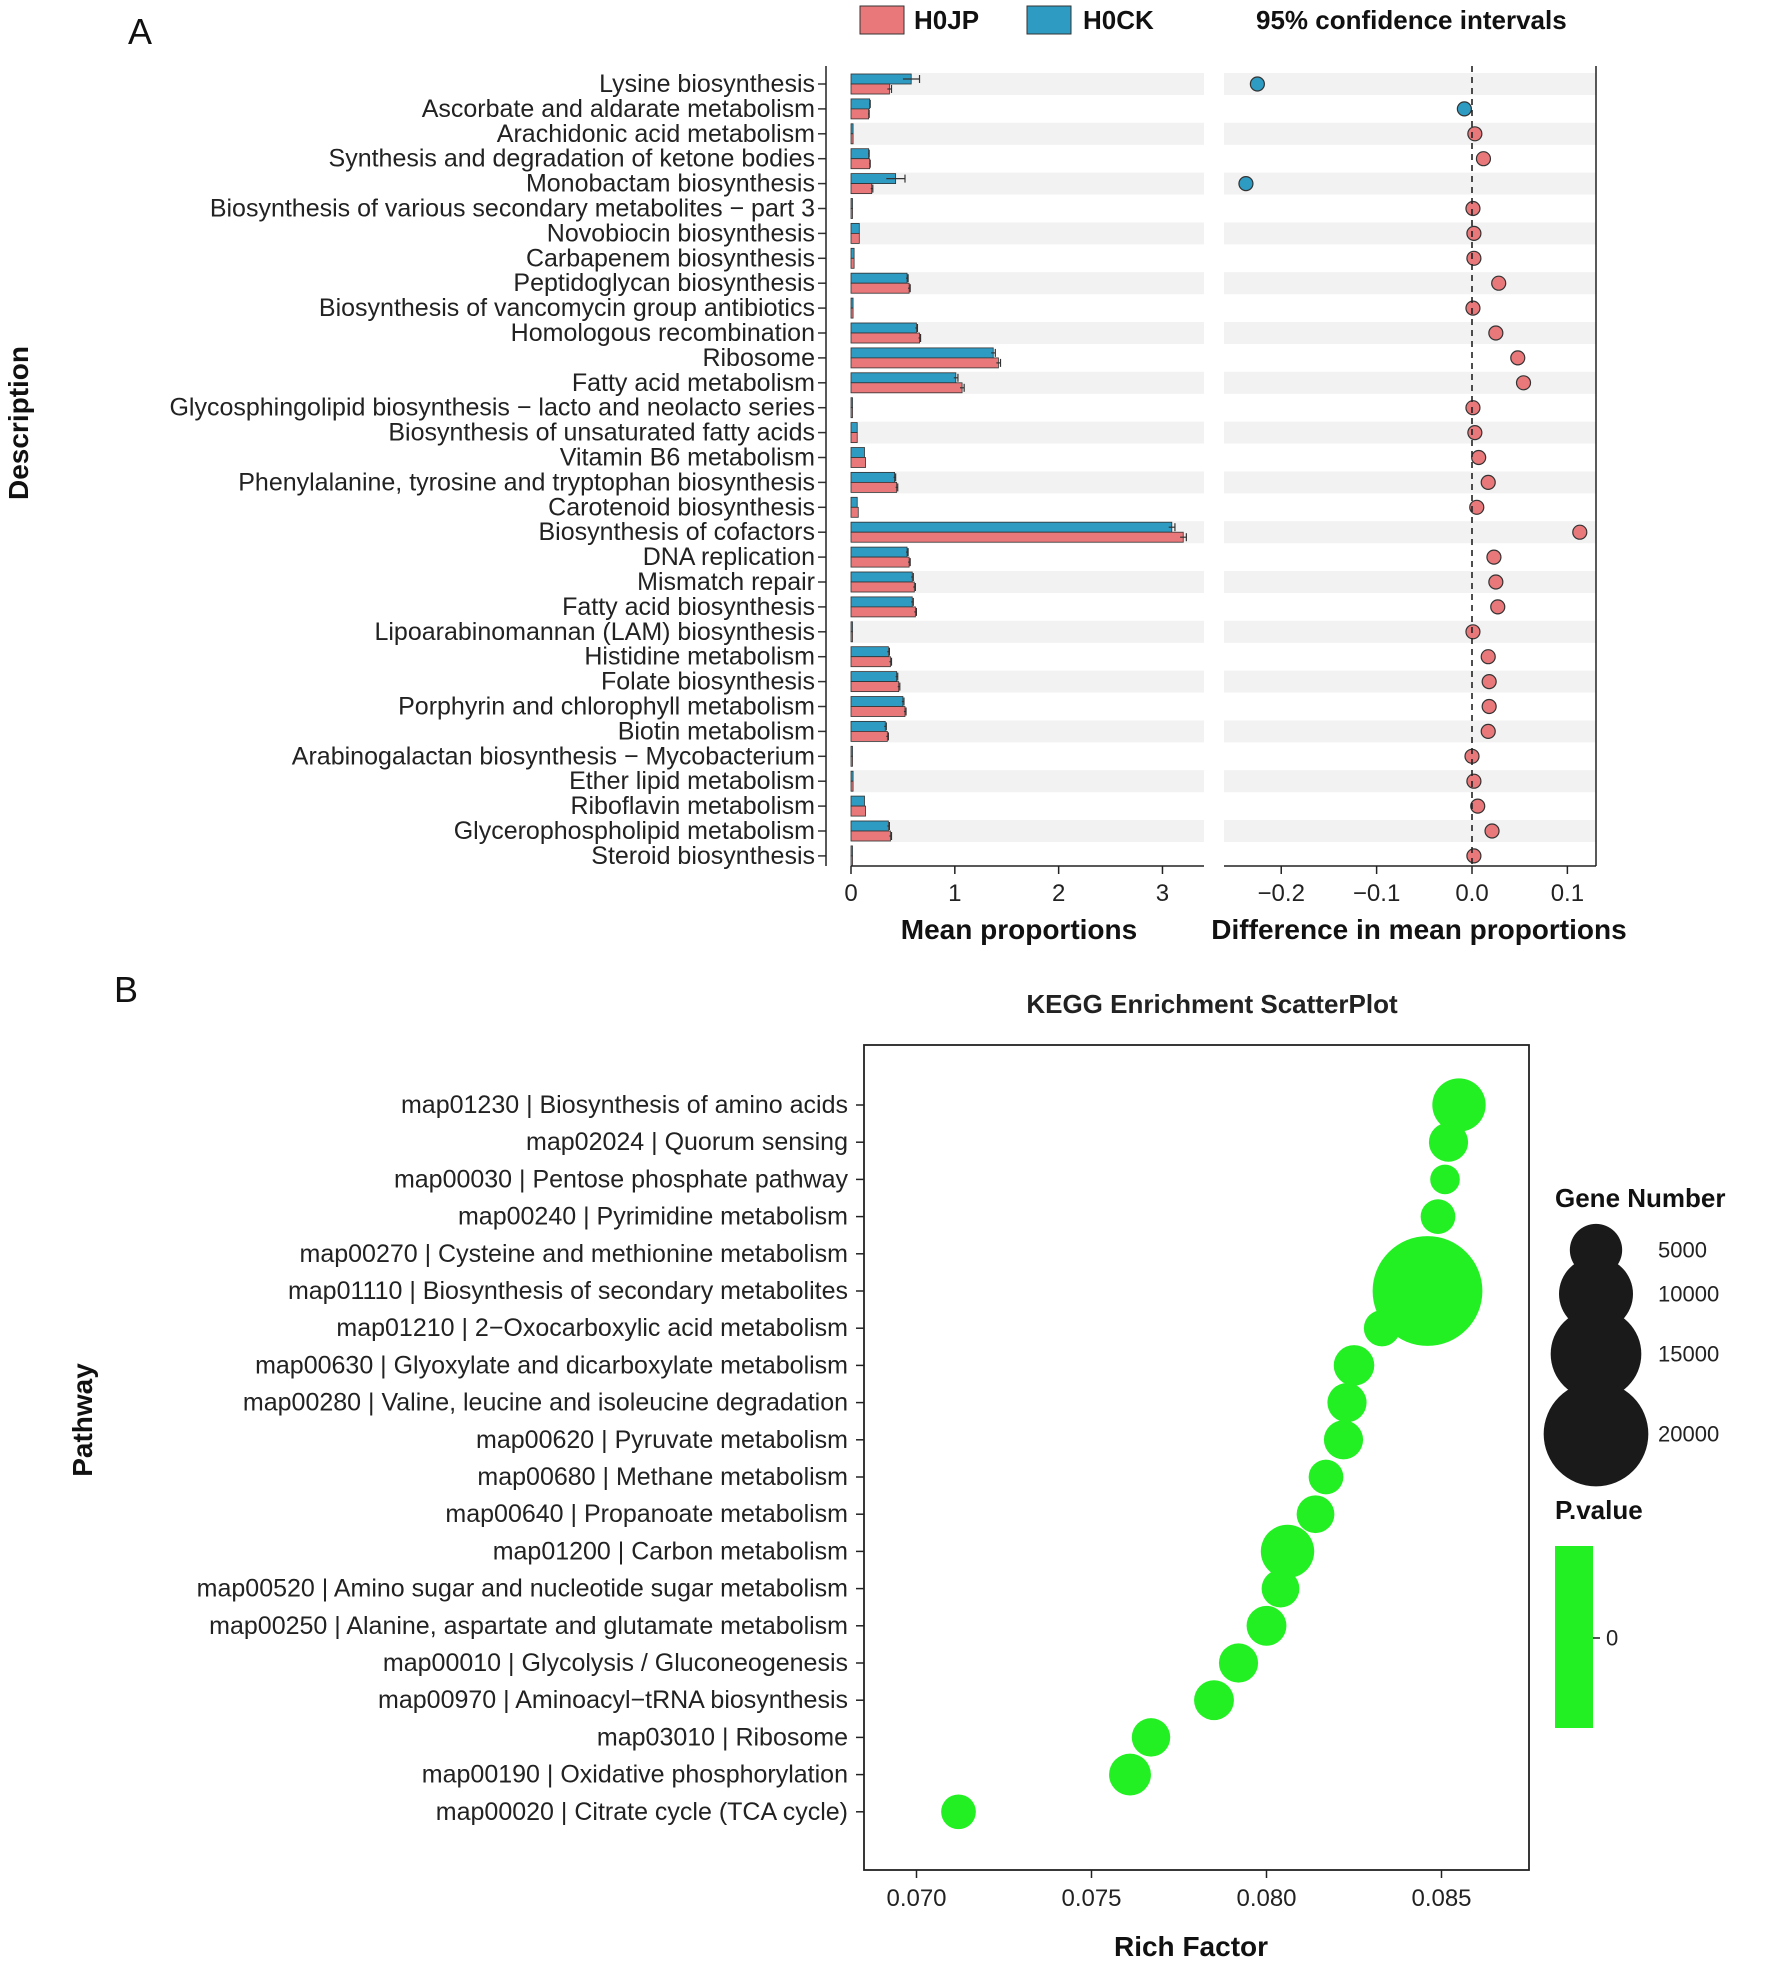 This screenshot has width=1784, height=1968. I want to click on category-label: Ether lipid metabolism, so click(692, 781).